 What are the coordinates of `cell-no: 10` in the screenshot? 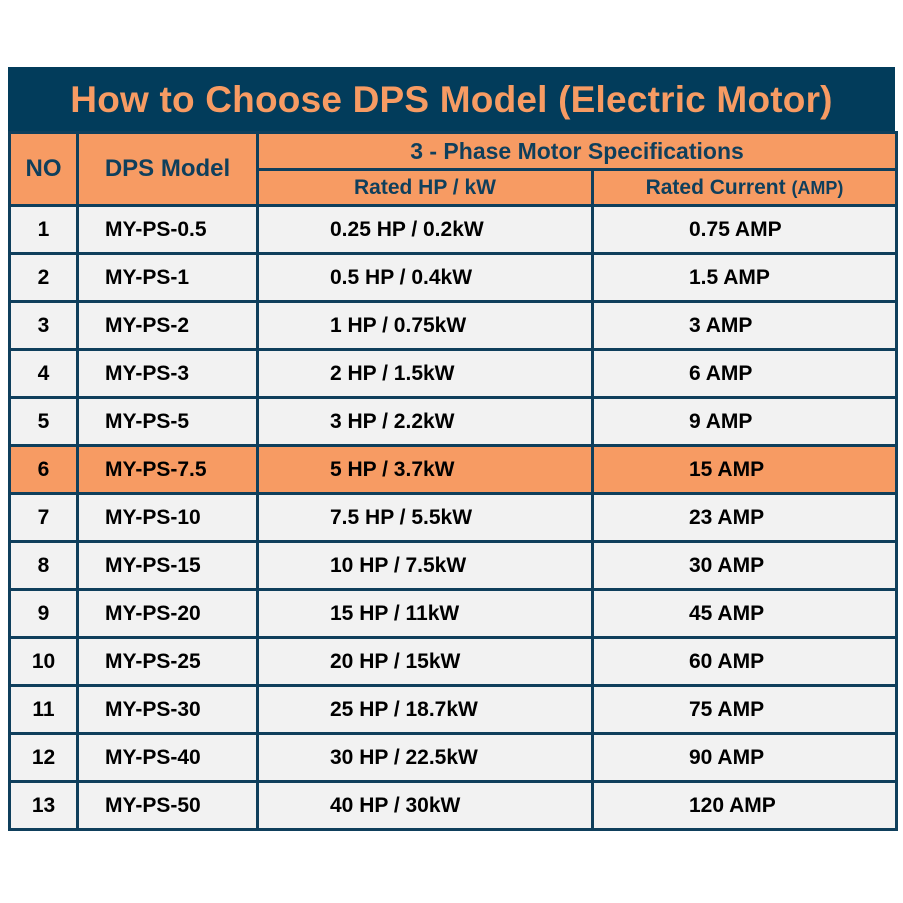 It's located at (43, 661).